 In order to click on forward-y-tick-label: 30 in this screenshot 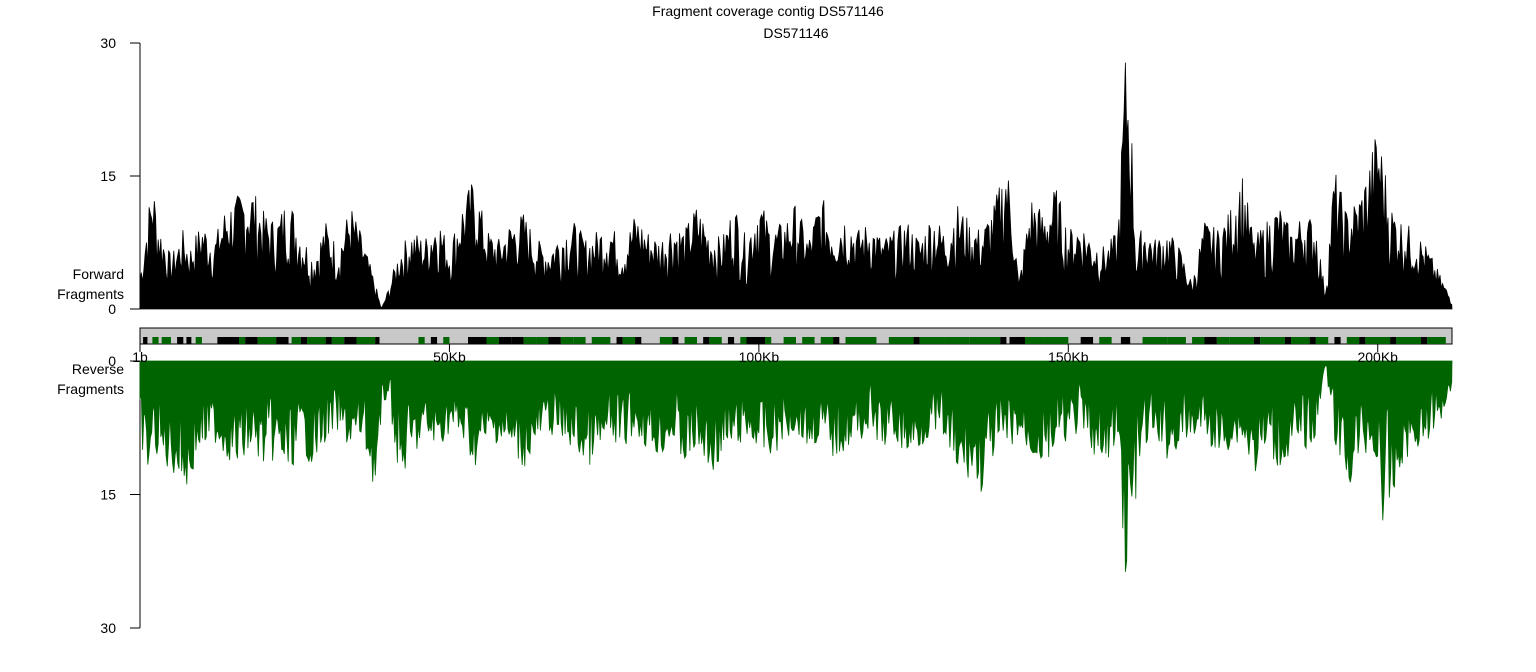, I will do `click(108, 43)`.